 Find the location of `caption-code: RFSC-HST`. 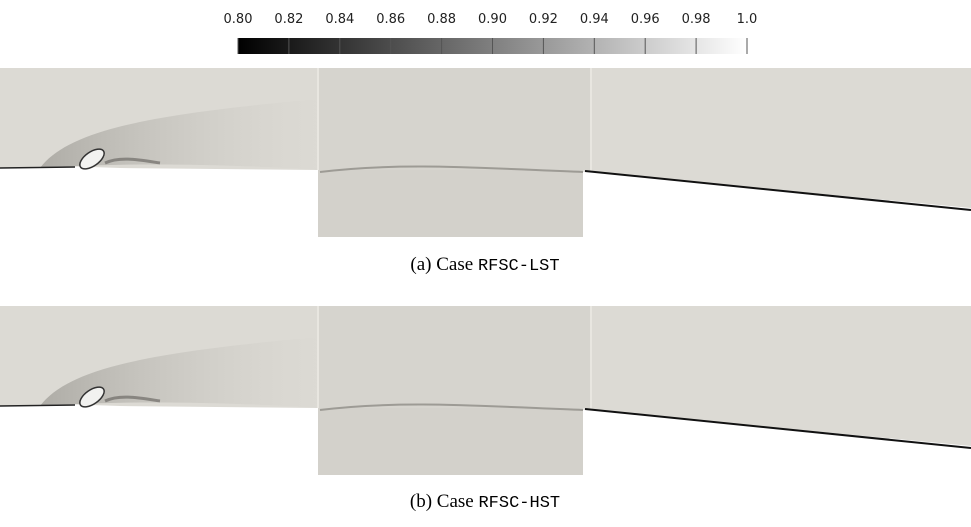

caption-code: RFSC-HST is located at coordinates (519, 503).